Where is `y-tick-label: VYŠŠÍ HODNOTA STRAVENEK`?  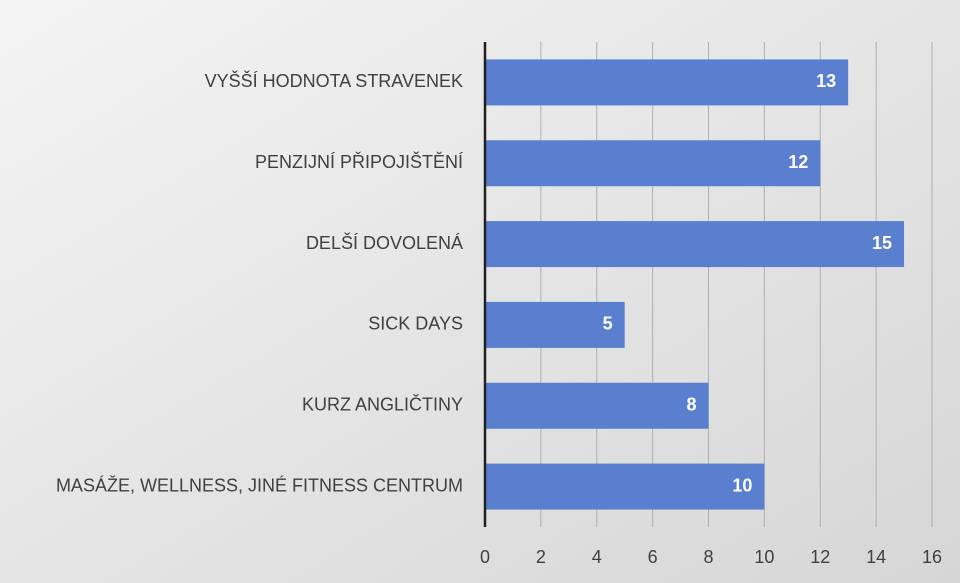 y-tick-label: VYŠŠÍ HODNOTA STRAVENEK is located at coordinates (334, 80).